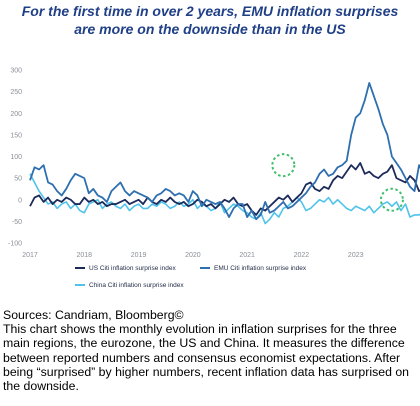 This screenshot has width=420, height=406. What do you see at coordinates (16, 114) in the screenshot?
I see `y-tick-label: 200` at bounding box center [16, 114].